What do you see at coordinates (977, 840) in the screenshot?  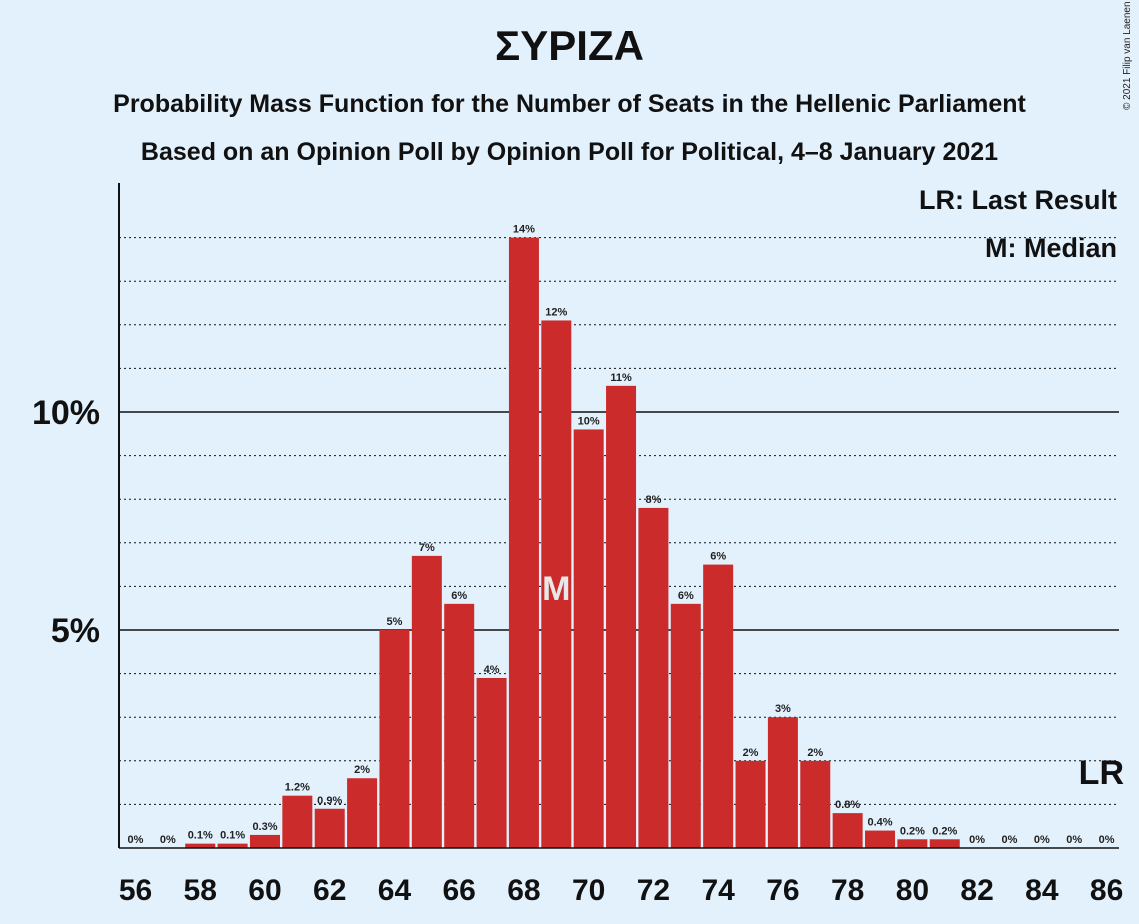 I see `bar-label-82: 0%` at bounding box center [977, 840].